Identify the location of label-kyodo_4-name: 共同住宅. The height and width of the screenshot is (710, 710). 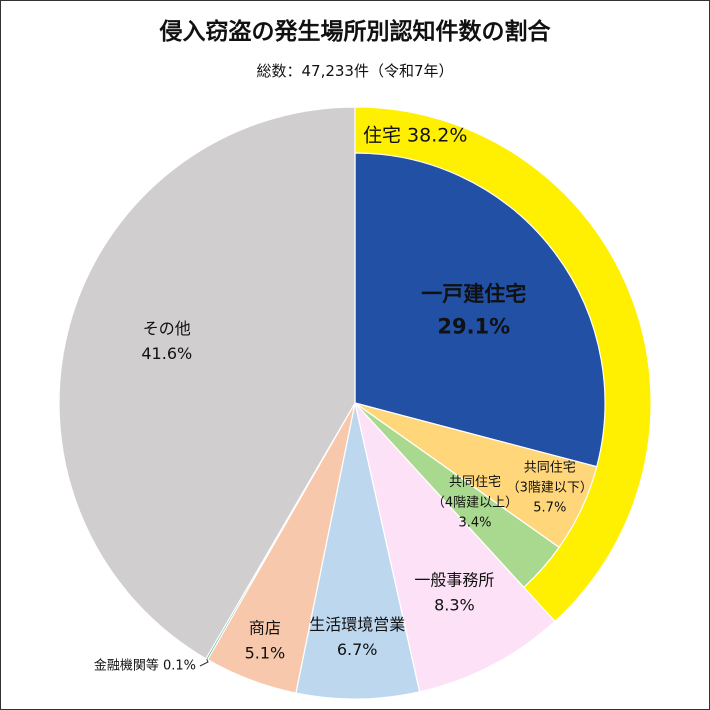
(475, 482).